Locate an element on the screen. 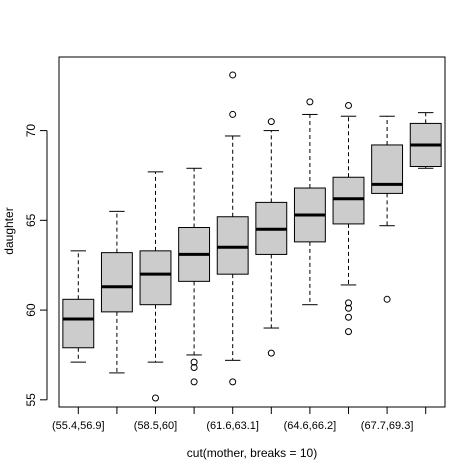  y-axis: 55 60 65 70 is located at coordinates (36, 265).